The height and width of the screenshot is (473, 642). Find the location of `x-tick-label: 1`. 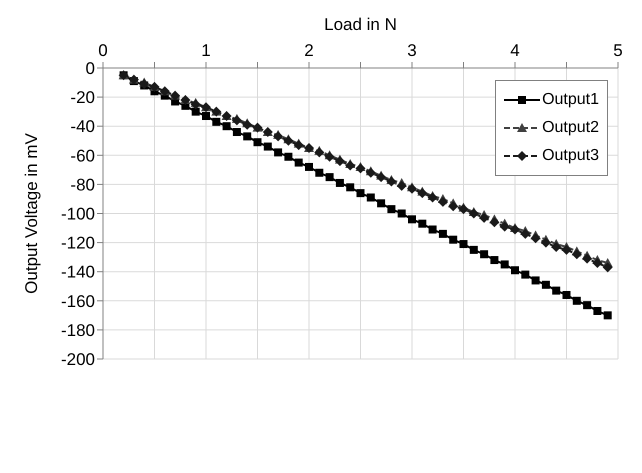

x-tick-label: 1 is located at coordinates (206, 50).